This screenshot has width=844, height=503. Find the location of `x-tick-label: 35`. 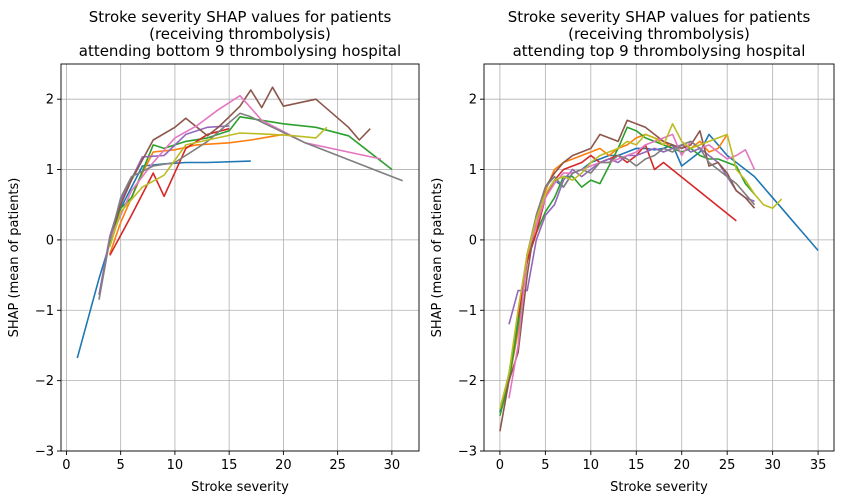

x-tick-label: 35 is located at coordinates (818, 465).